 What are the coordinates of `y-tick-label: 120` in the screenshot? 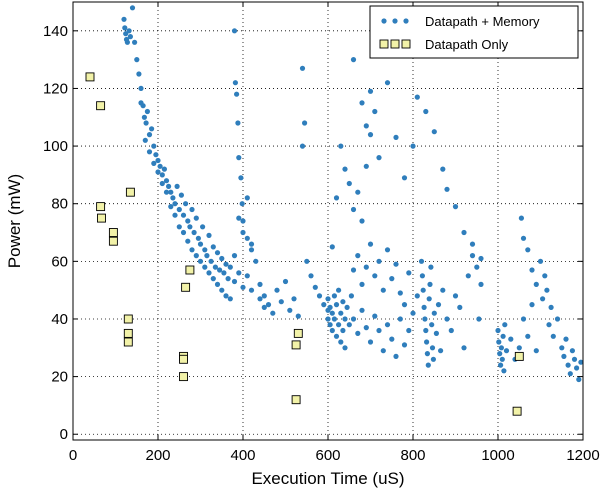 It's located at (55, 88).